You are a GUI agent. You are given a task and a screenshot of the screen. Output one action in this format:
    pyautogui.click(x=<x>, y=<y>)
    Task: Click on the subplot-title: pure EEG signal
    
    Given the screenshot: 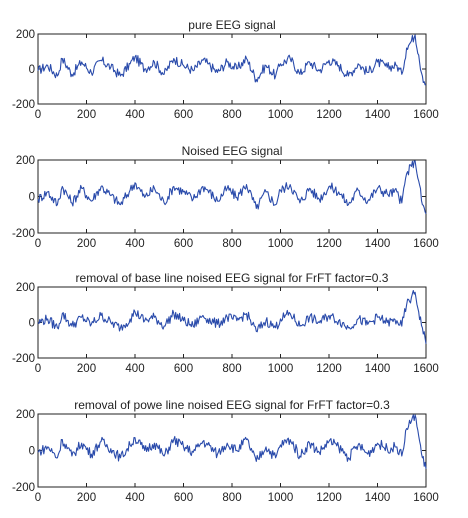 What is the action you would take?
    pyautogui.click(x=231, y=25)
    